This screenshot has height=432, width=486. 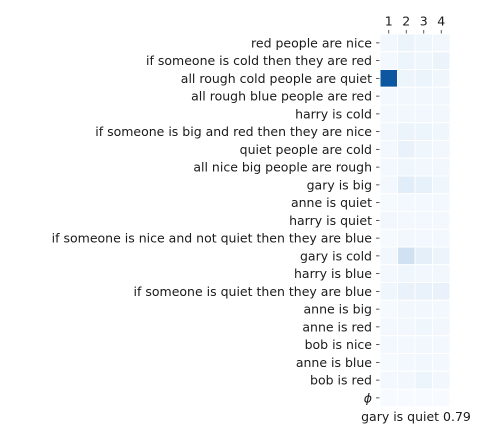 I want to click on row-label: bob is nice, so click(x=339, y=344).